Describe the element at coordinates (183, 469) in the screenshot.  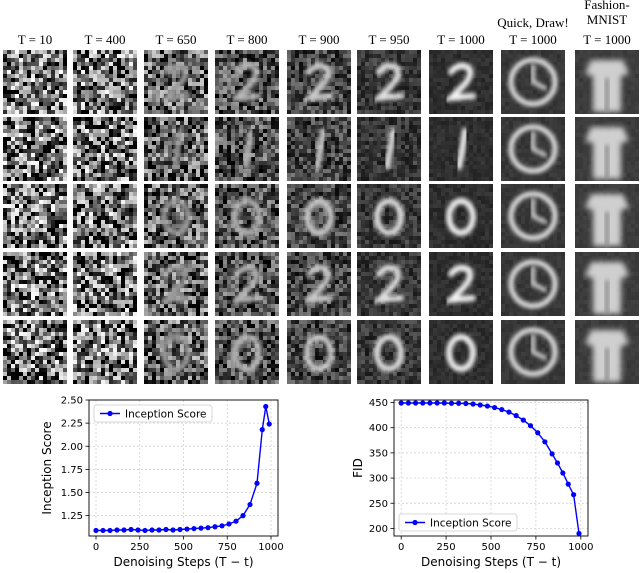
I see `series-line` at that location.